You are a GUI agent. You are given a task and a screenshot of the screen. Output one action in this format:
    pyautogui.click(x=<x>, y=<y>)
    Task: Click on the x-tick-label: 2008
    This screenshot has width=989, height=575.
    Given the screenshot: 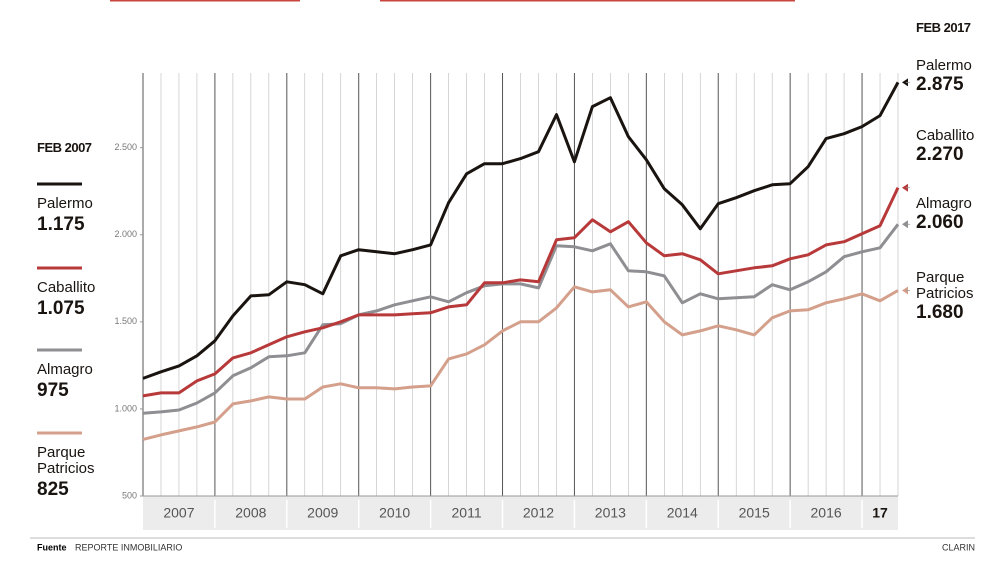 What is the action you would take?
    pyautogui.click(x=250, y=513)
    